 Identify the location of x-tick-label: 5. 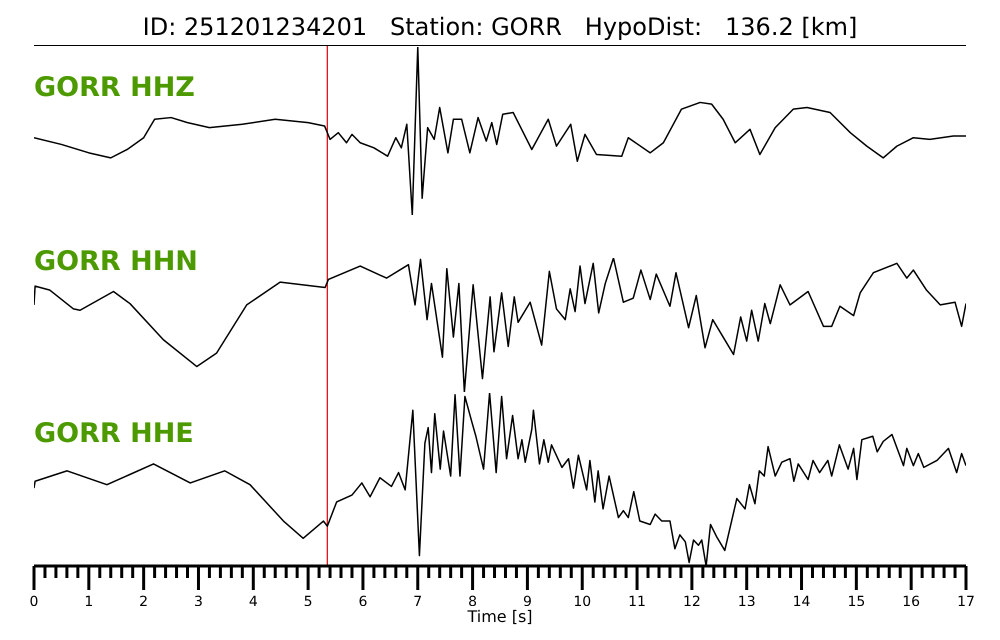
(308, 602).